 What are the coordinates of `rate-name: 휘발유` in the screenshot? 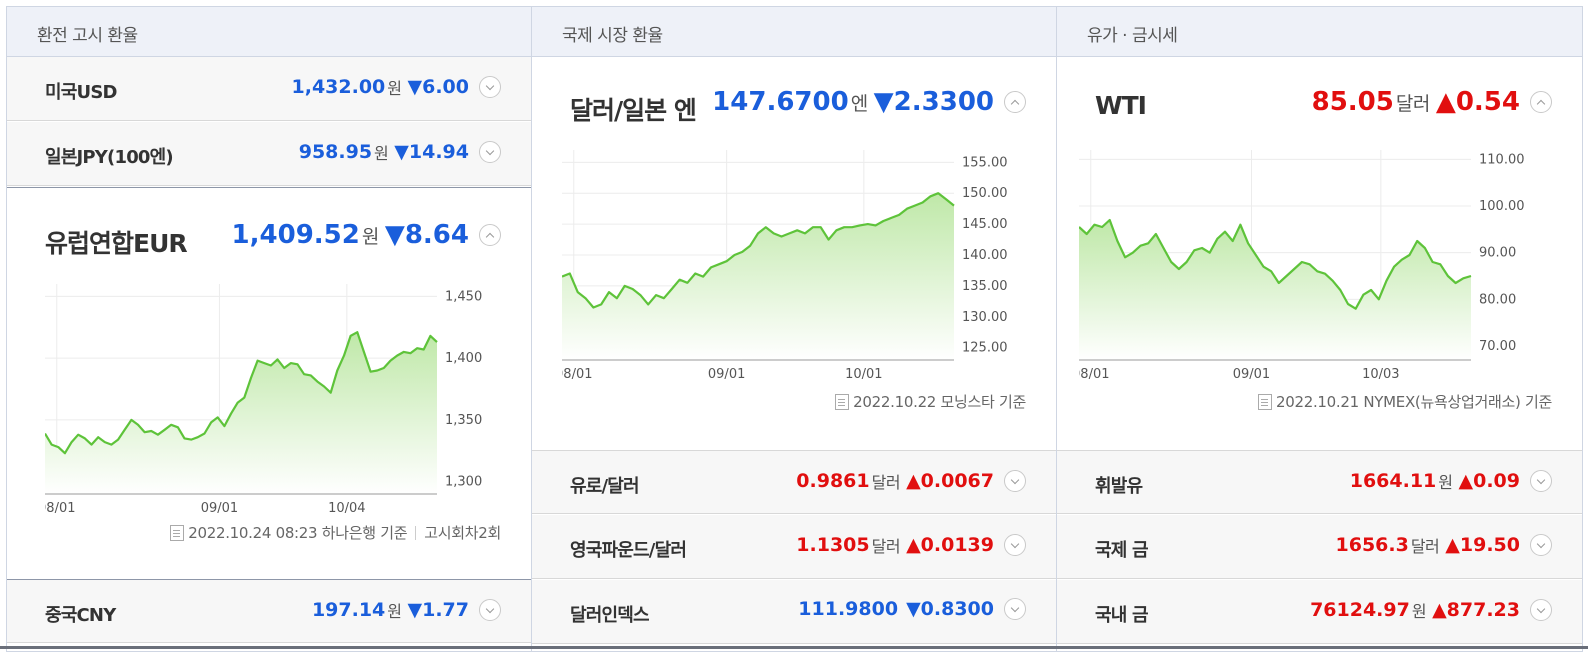 It's located at (1119, 486).